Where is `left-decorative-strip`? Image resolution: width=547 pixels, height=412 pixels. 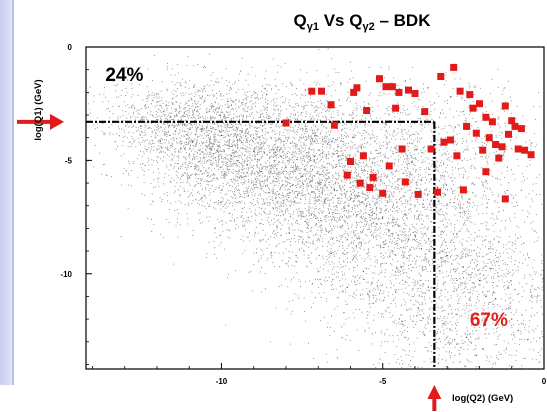 left-decorative-strip is located at coordinates (7, 192).